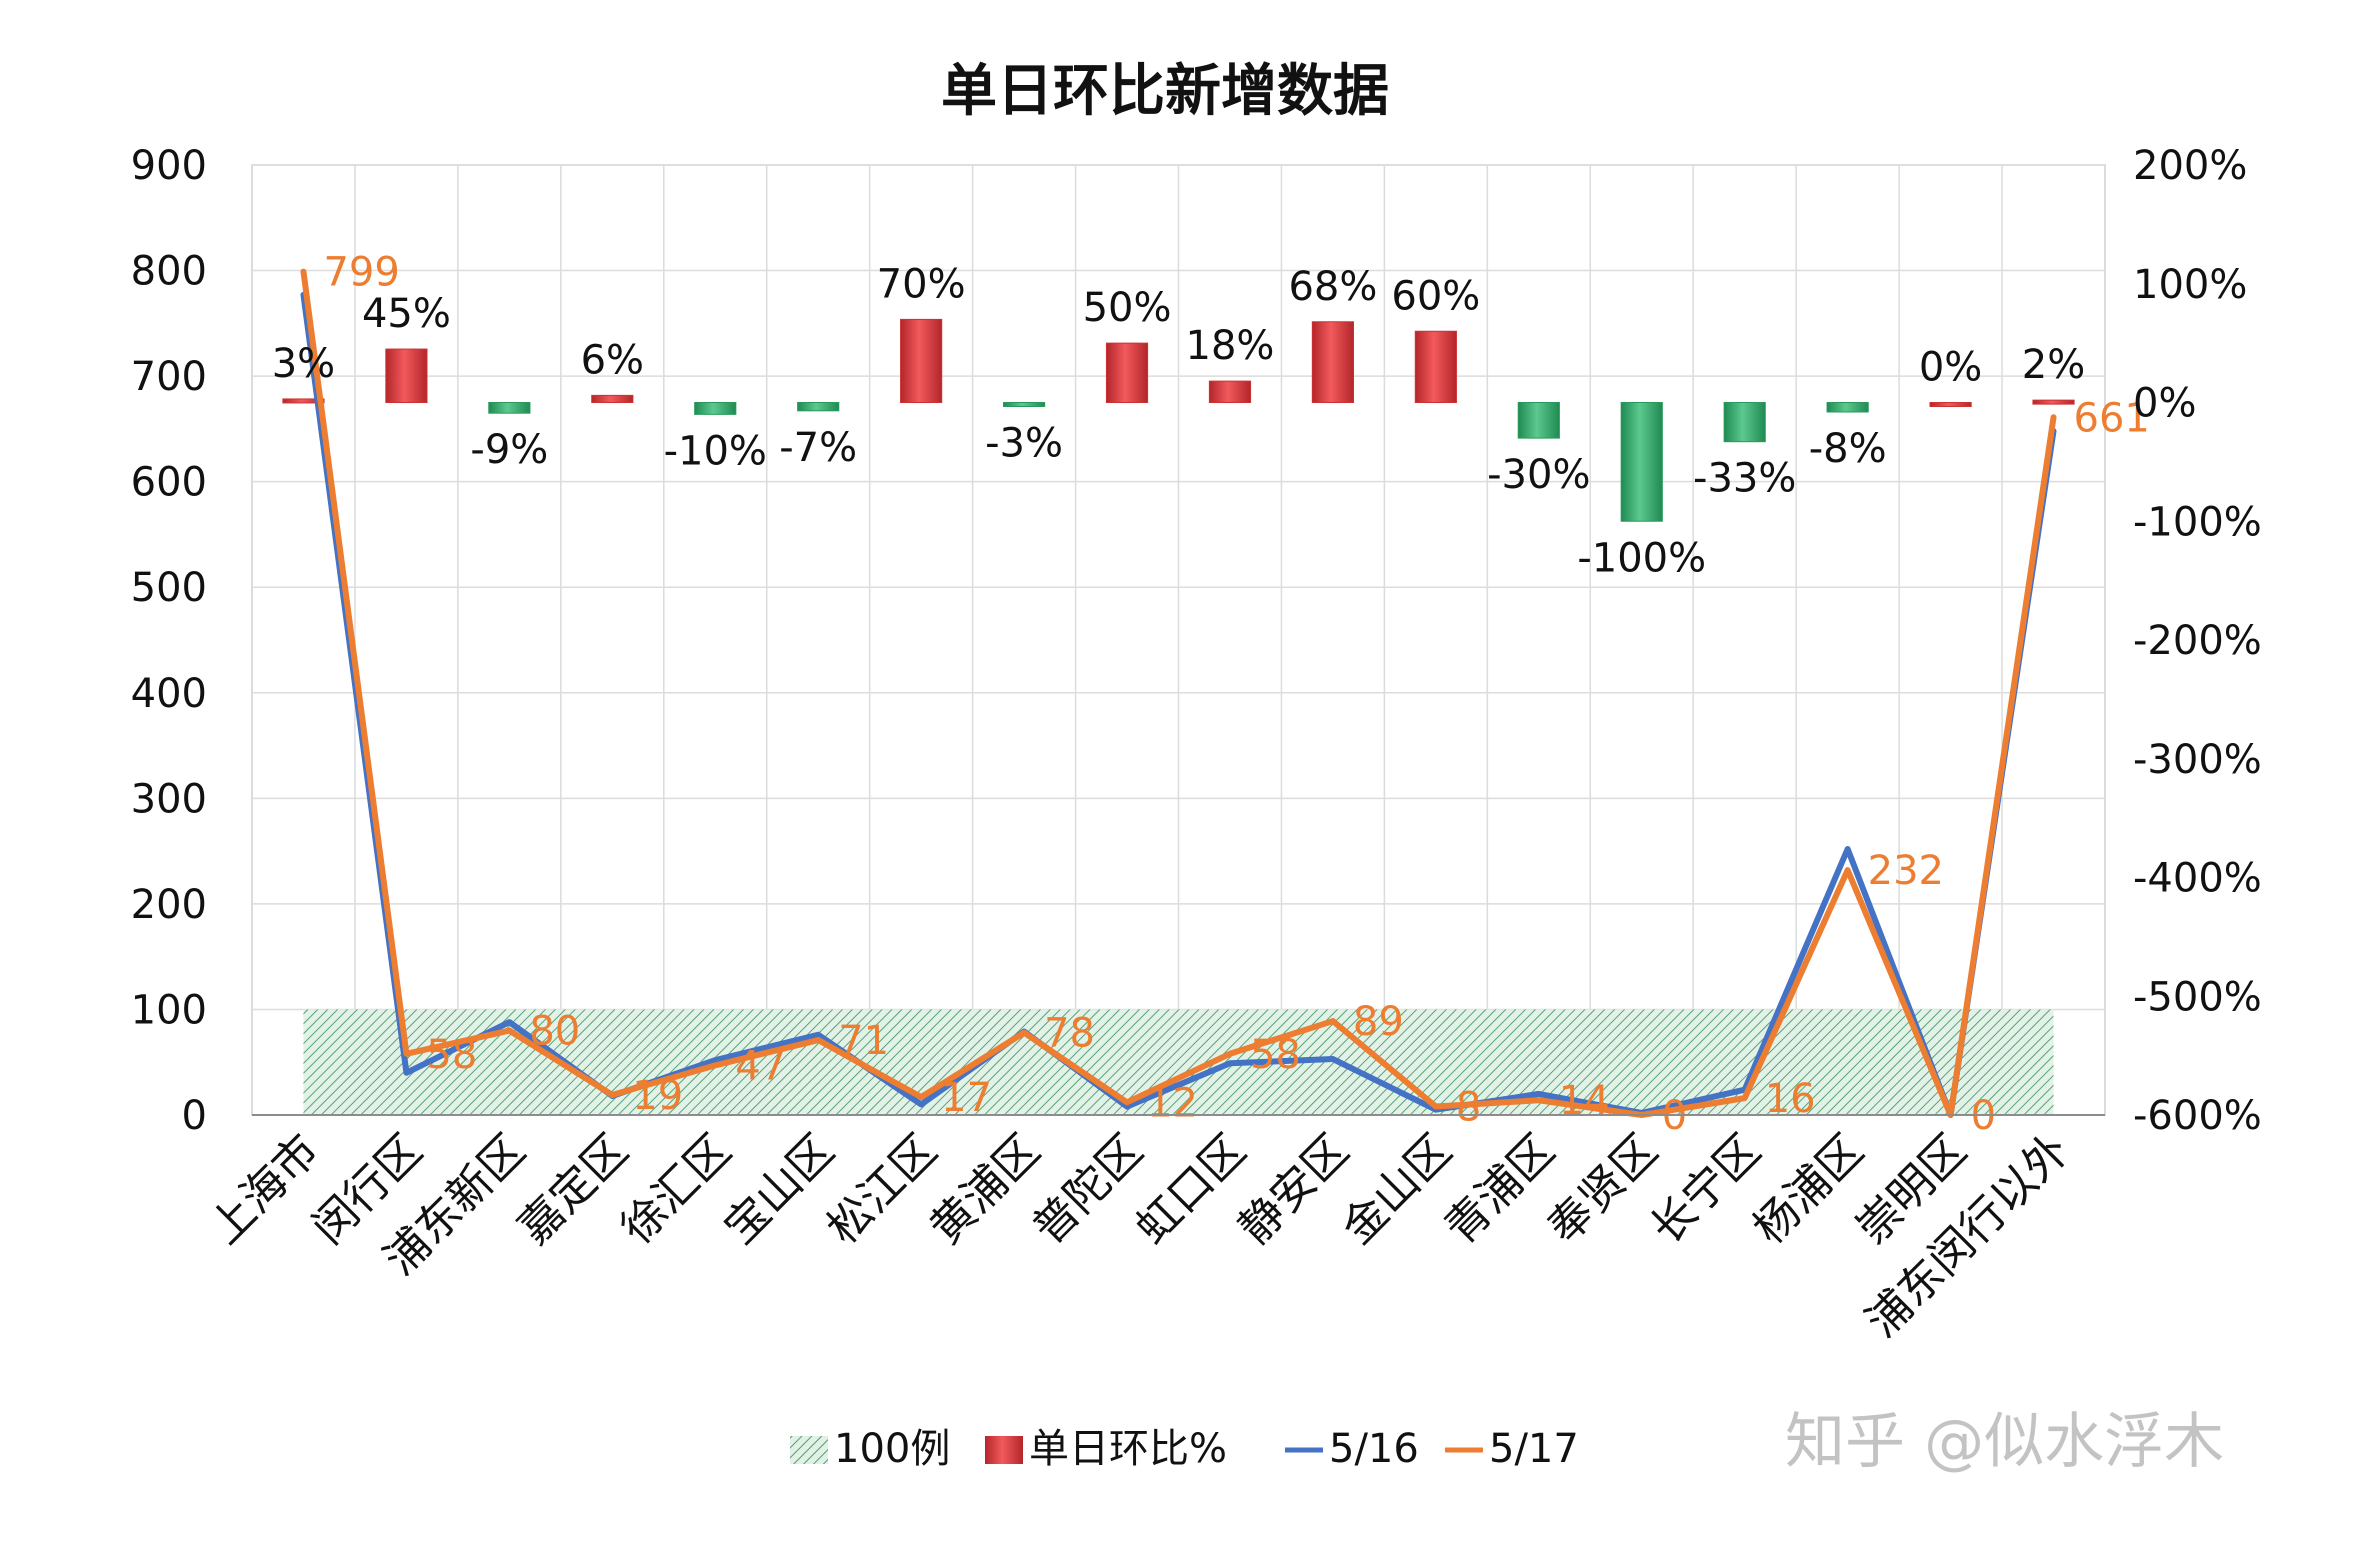  What do you see at coordinates (1275, 1055) in the screenshot?
I see `line-517-data-label: 58` at bounding box center [1275, 1055].